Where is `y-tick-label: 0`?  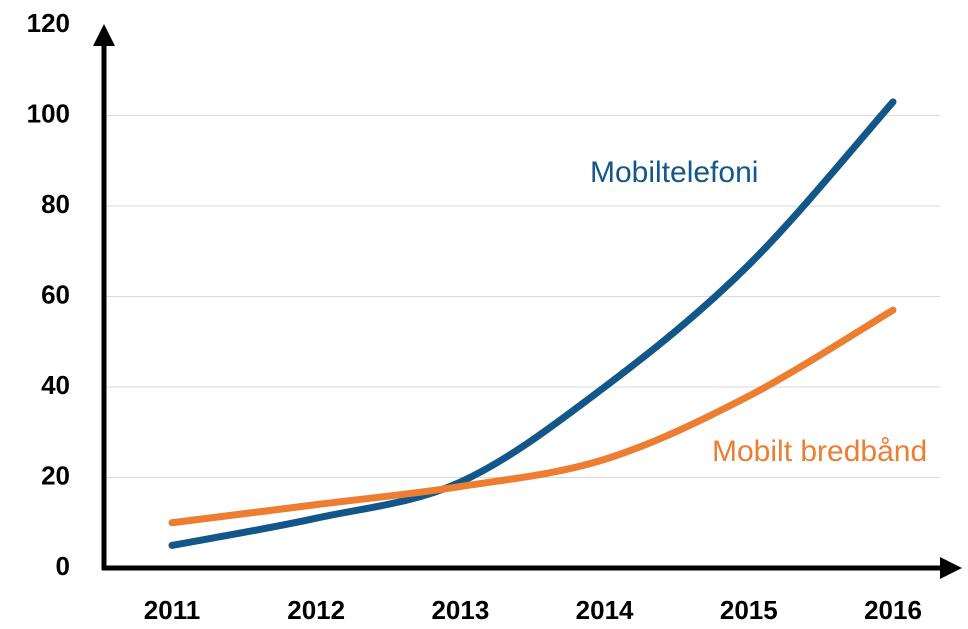
y-tick-label: 0 is located at coordinates (63, 566).